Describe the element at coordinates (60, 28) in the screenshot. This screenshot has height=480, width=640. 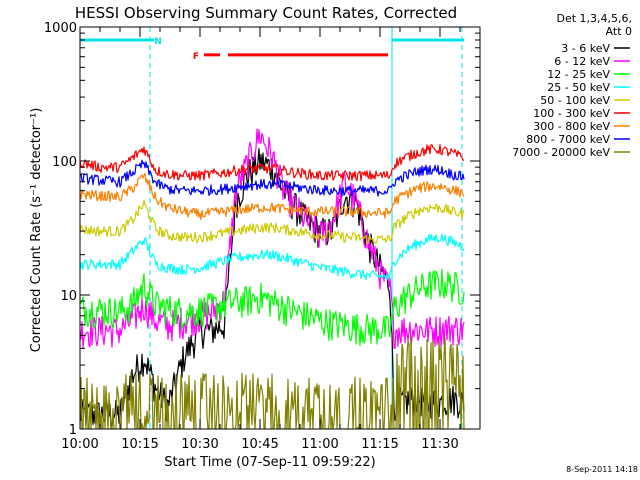
I see `y-tick-label: 1000` at that location.